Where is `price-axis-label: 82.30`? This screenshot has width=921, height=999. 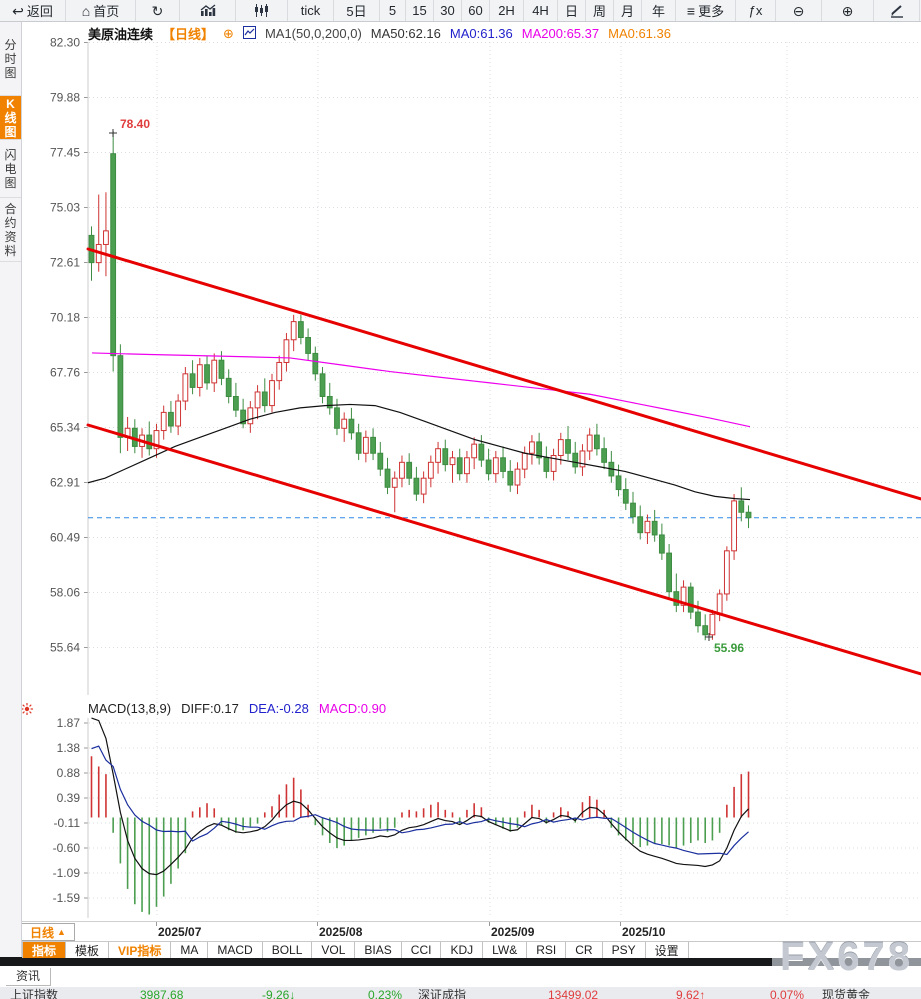 price-axis-label: 82.30 is located at coordinates (65, 43).